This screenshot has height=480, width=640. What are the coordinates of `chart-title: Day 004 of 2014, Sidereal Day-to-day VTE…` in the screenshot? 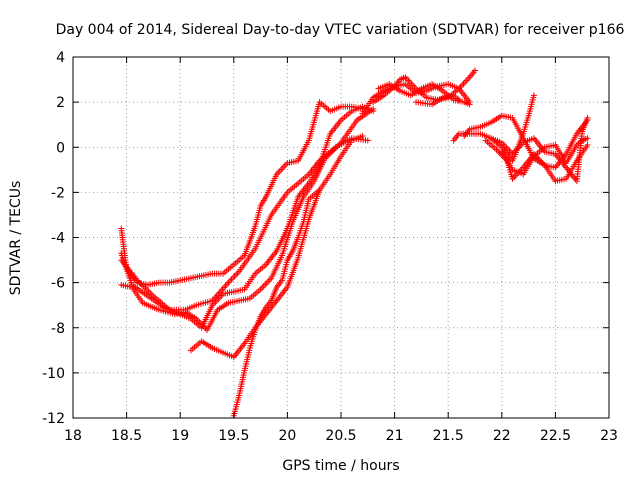 It's located at (340, 30).